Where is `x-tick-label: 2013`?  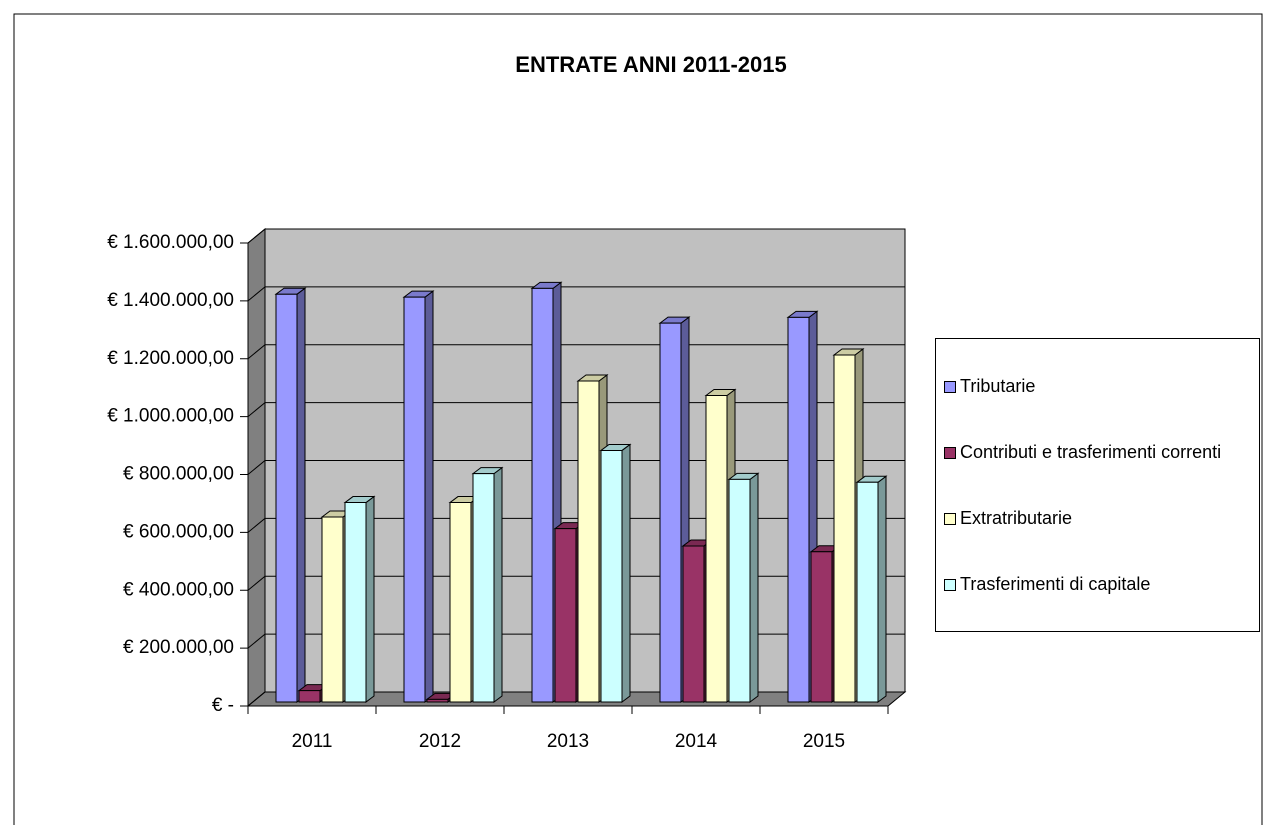
x-tick-label: 2013 is located at coordinates (568, 741).